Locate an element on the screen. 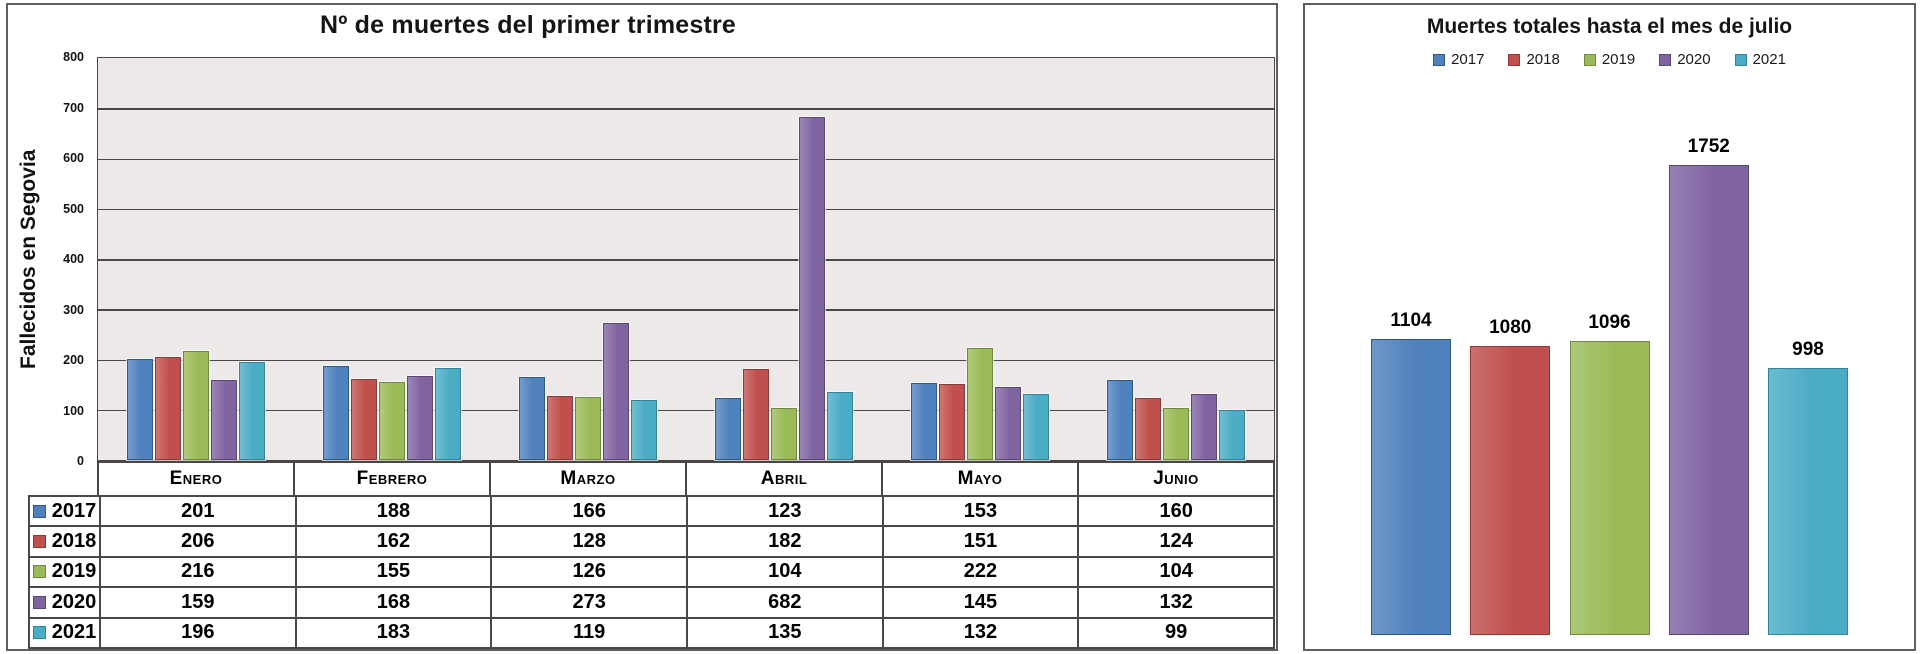 This screenshot has width=1920, height=654. total-column-2018: 1080 is located at coordinates (1510, 476).